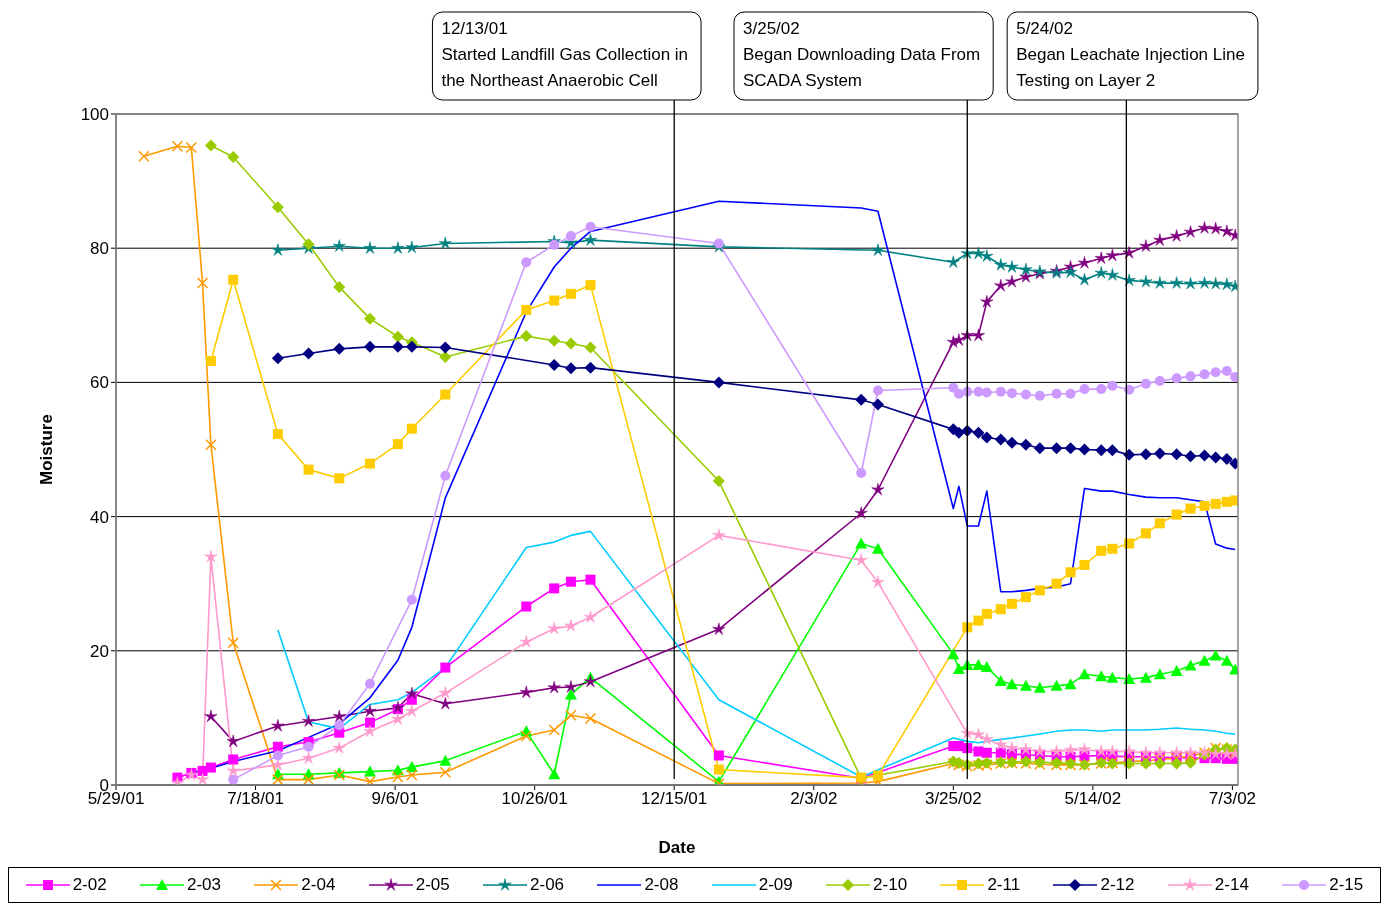 The image size is (1393, 907). What do you see at coordinates (94, 115) in the screenshot?
I see `y-tick-label: 100` at bounding box center [94, 115].